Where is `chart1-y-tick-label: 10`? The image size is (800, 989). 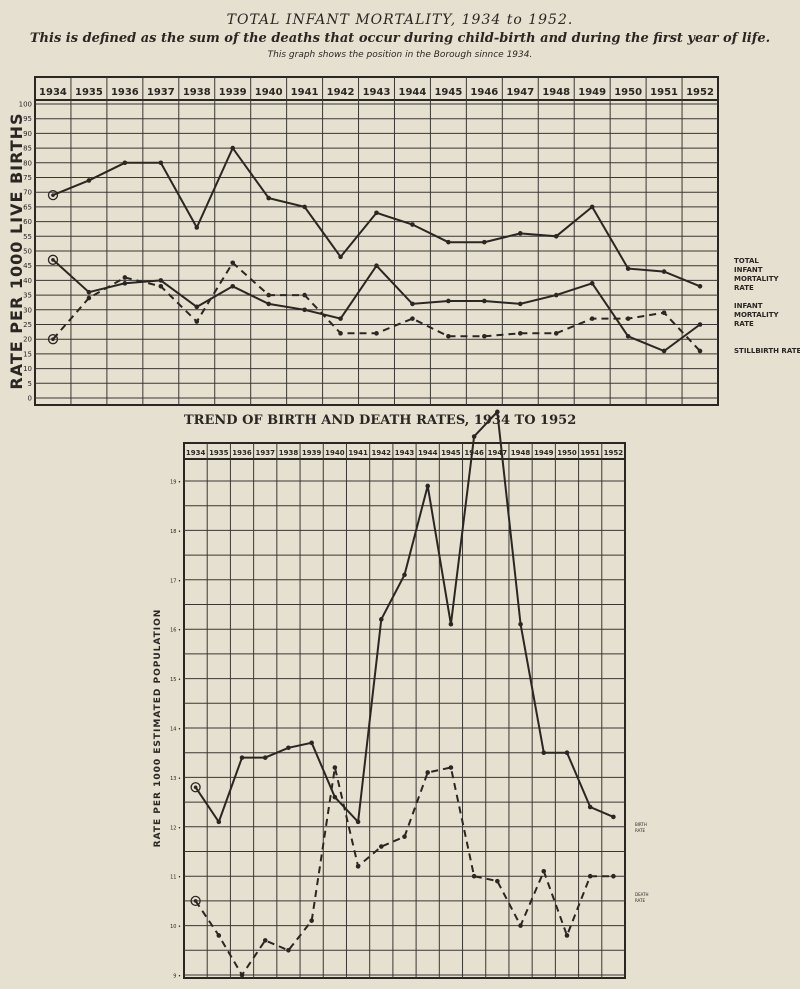 chart1-y-tick-label: 10 is located at coordinates (27, 369).